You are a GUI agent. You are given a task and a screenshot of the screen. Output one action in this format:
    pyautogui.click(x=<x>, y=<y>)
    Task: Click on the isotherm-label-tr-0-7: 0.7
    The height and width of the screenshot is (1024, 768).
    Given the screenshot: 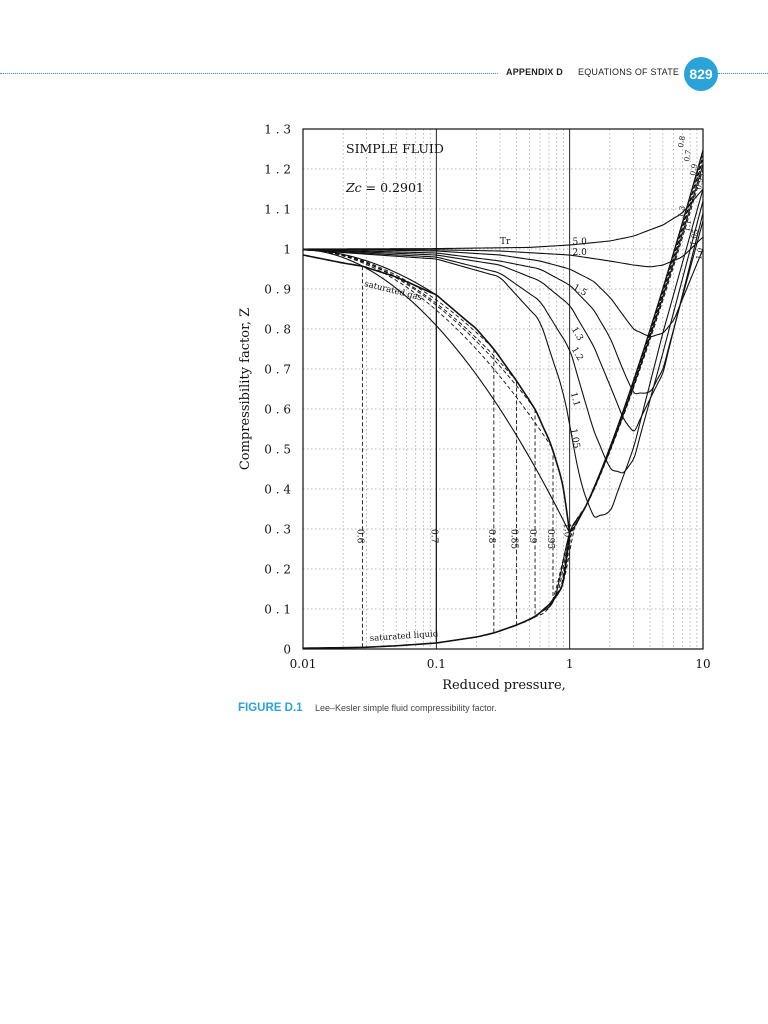 What is the action you would take?
    pyautogui.click(x=433, y=536)
    